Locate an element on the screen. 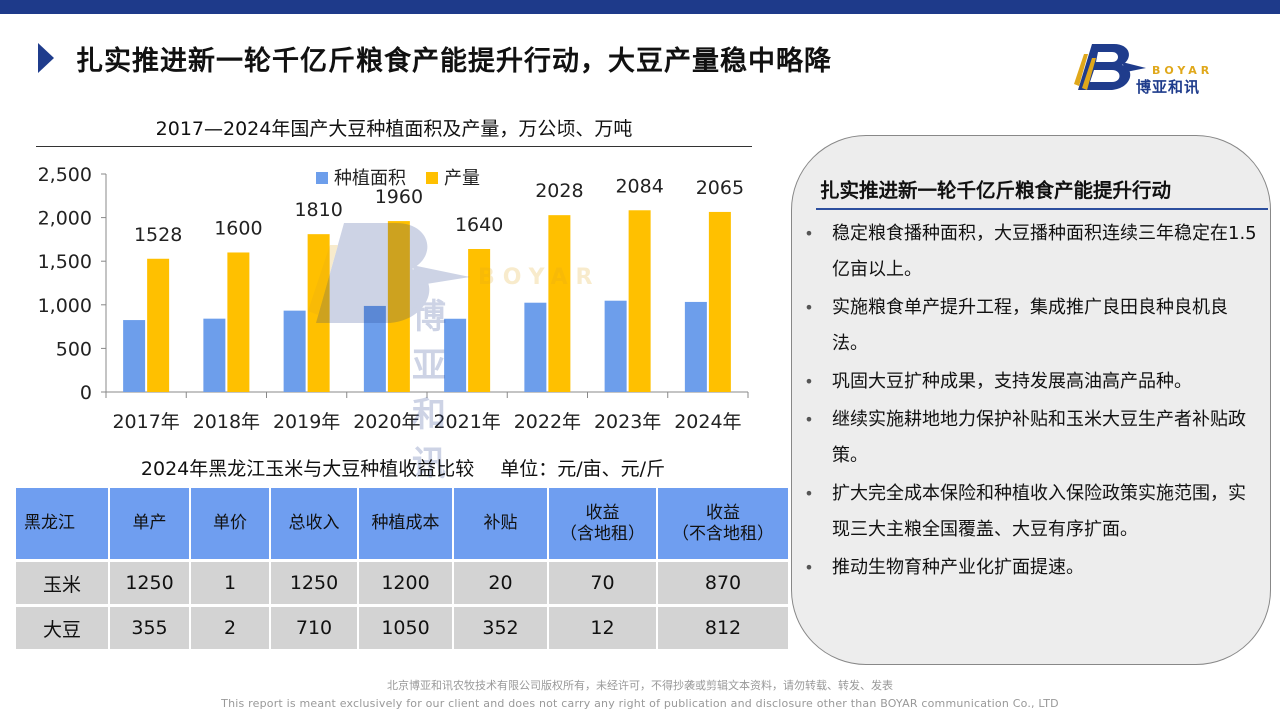 This screenshot has height=720, width=1280. x-tick-label: 2022年 is located at coordinates (547, 422).